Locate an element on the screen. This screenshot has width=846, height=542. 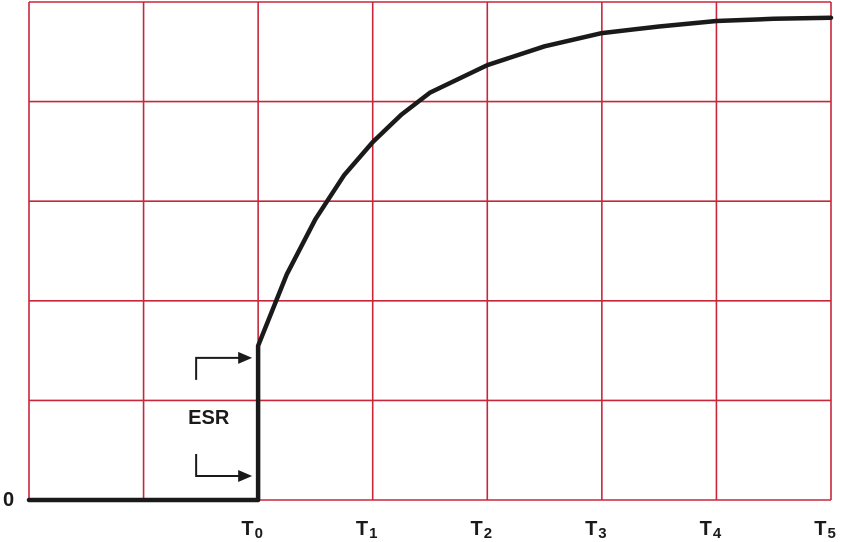
x-tick-label: T3 is located at coordinates (596, 530).